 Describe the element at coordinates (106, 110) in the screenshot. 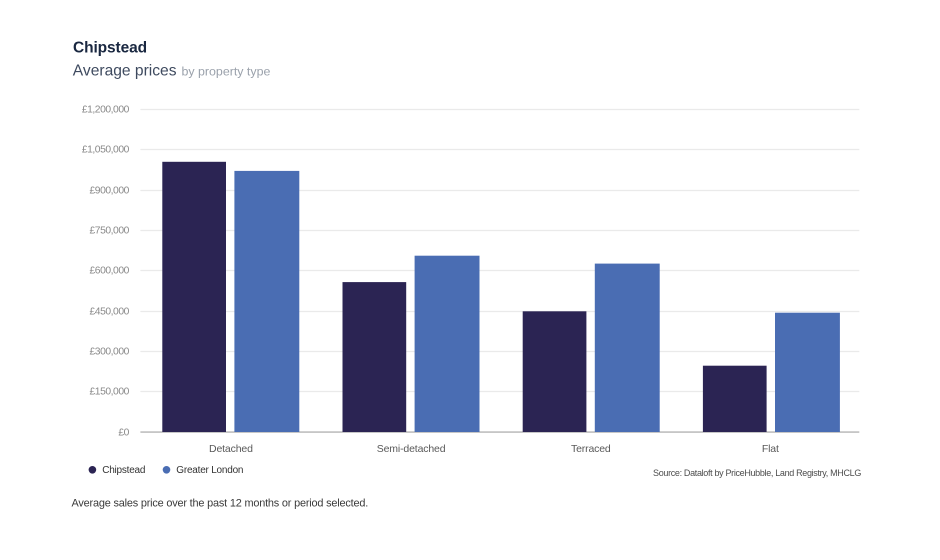

I see `svg-text: £1,200,000` at that location.